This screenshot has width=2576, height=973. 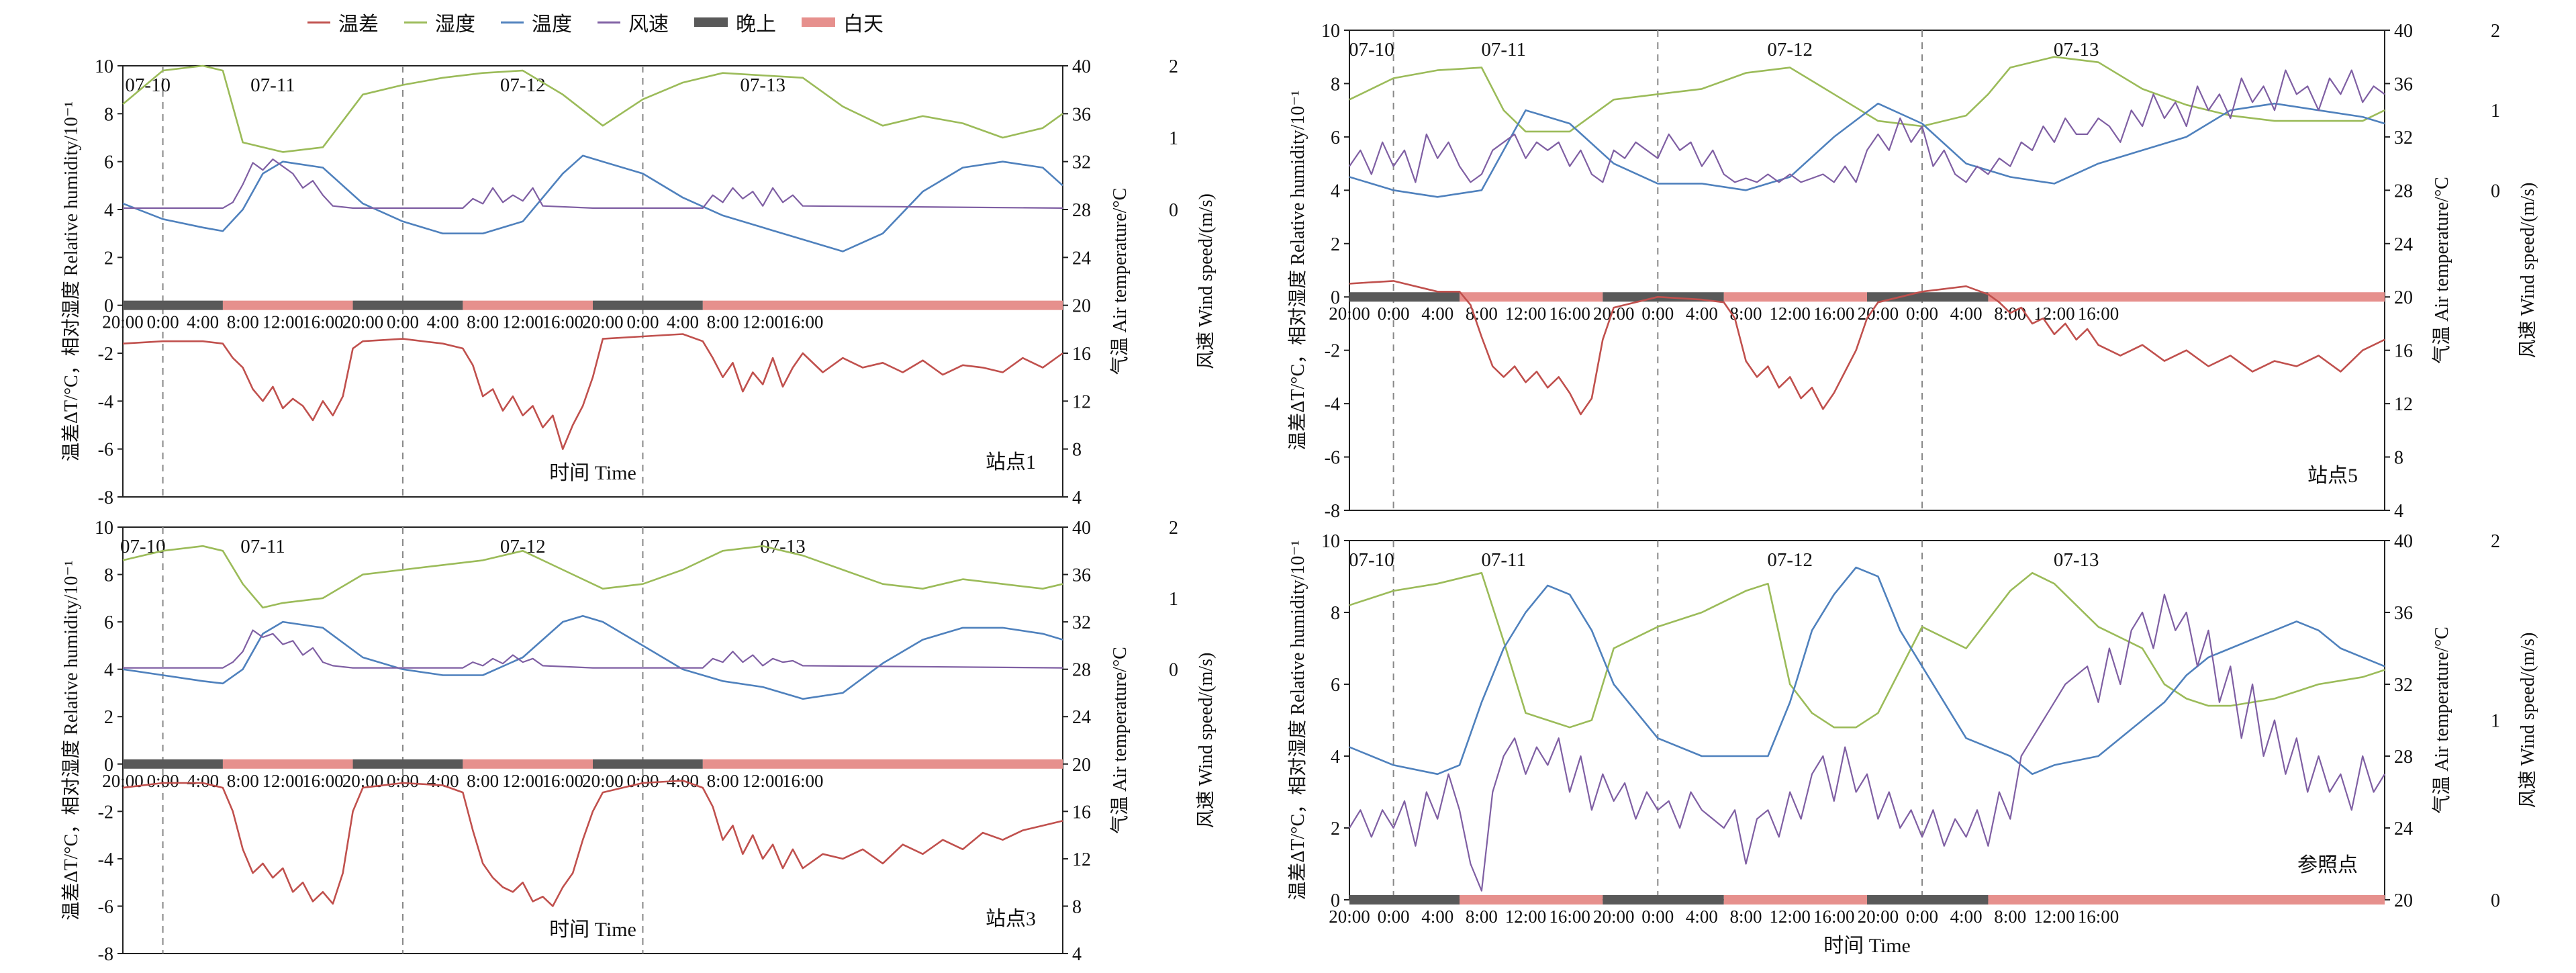 What do you see at coordinates (1332, 404) in the screenshot?
I see `left-axis-tick-label: -4` at bounding box center [1332, 404].